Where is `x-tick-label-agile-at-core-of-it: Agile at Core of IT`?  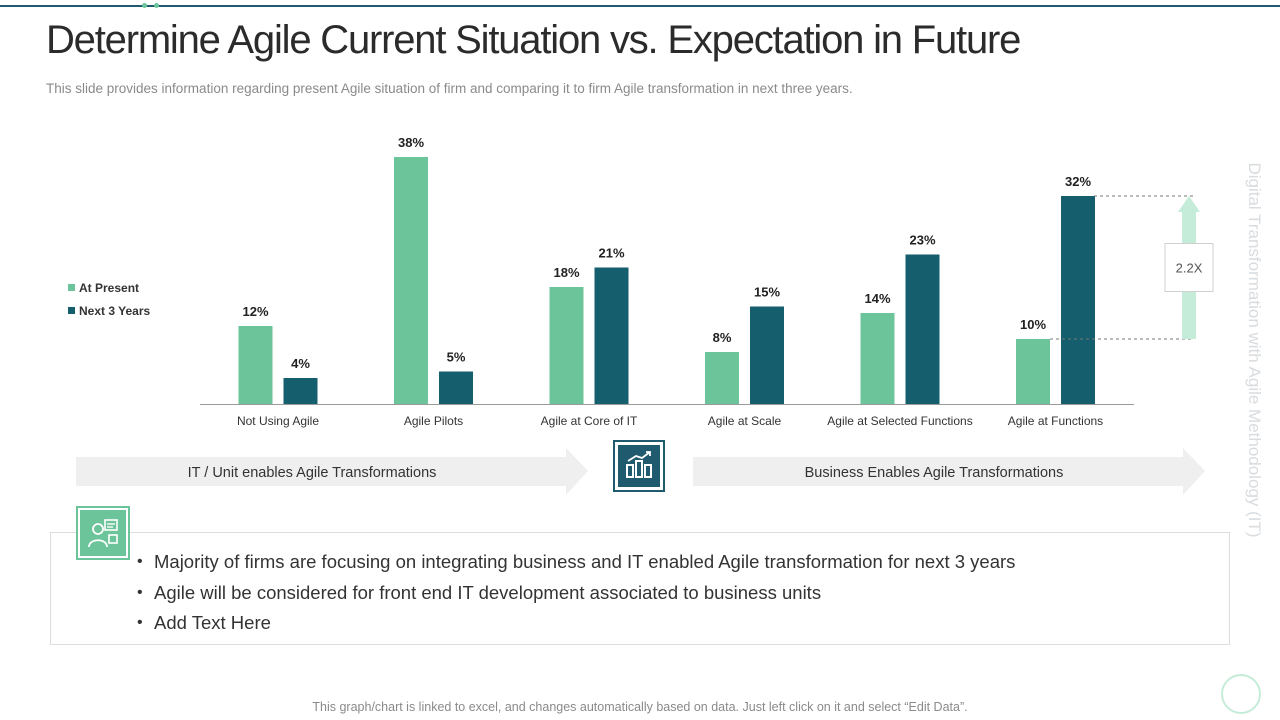
x-tick-label-agile-at-core-of-it: Agile at Core of IT is located at coordinates (589, 421).